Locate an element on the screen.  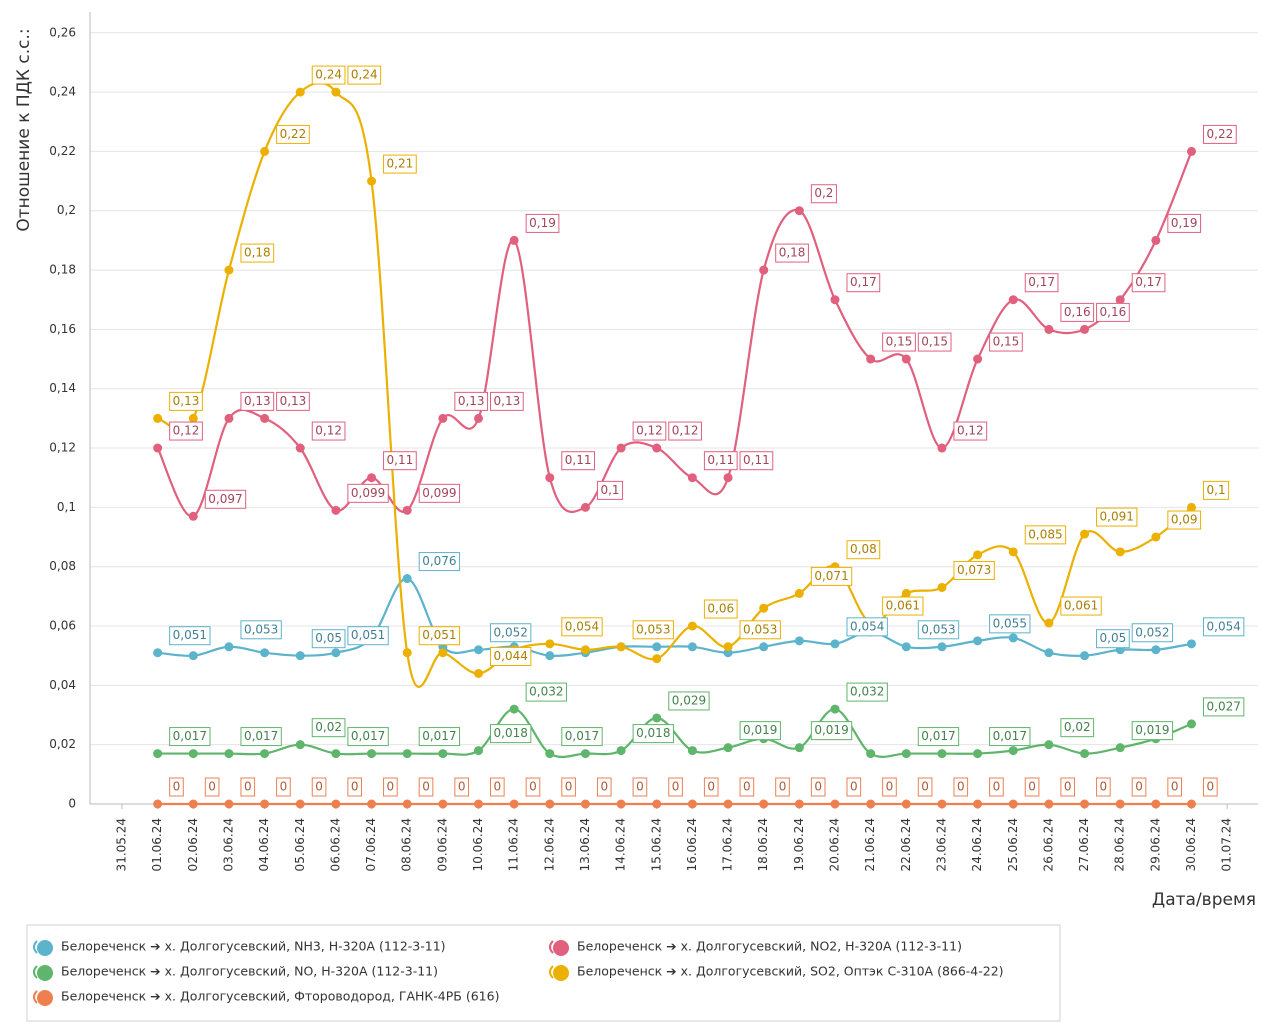
data-label: 0,16 is located at coordinates (1113, 312).